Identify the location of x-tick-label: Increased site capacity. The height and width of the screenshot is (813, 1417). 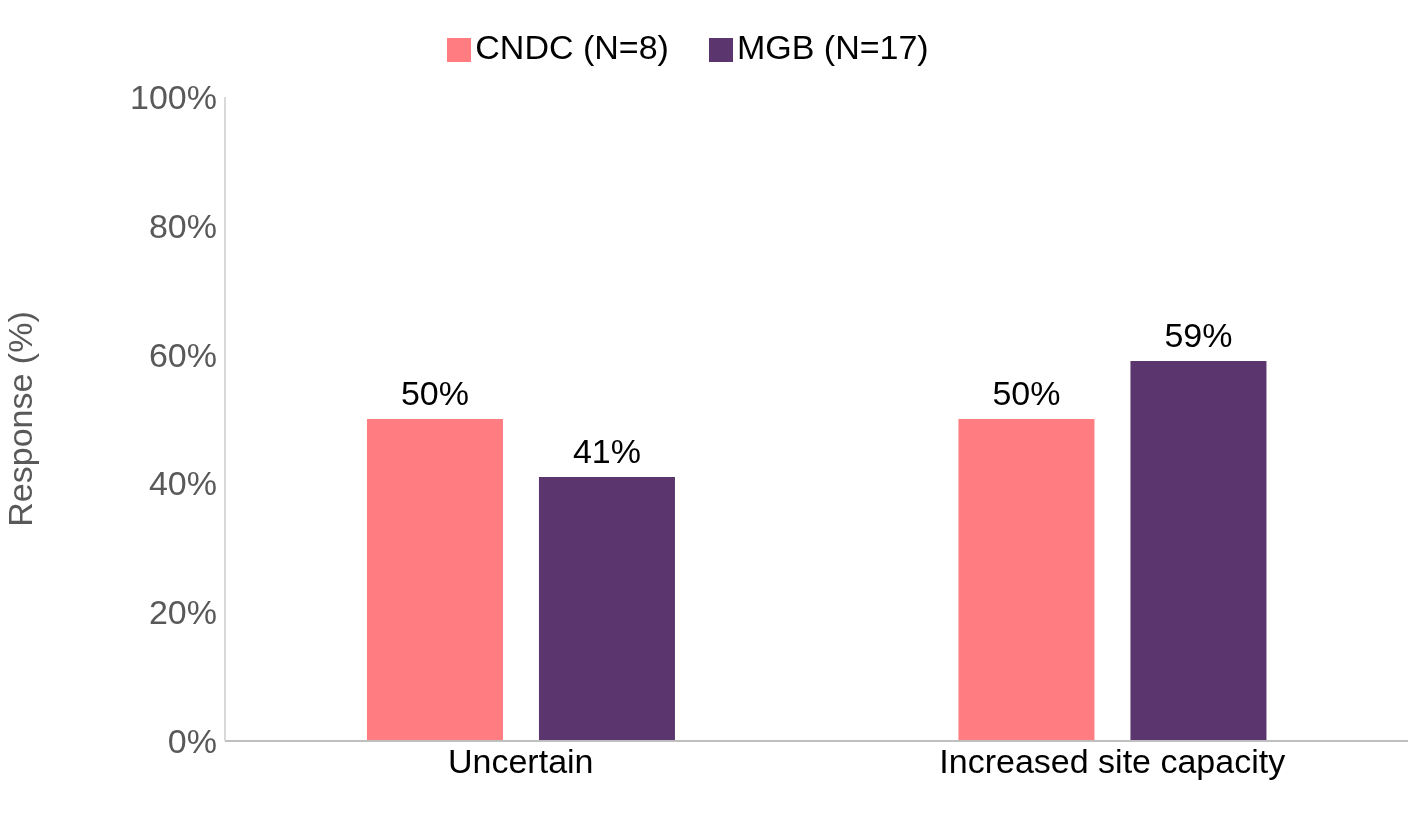
(1112, 761).